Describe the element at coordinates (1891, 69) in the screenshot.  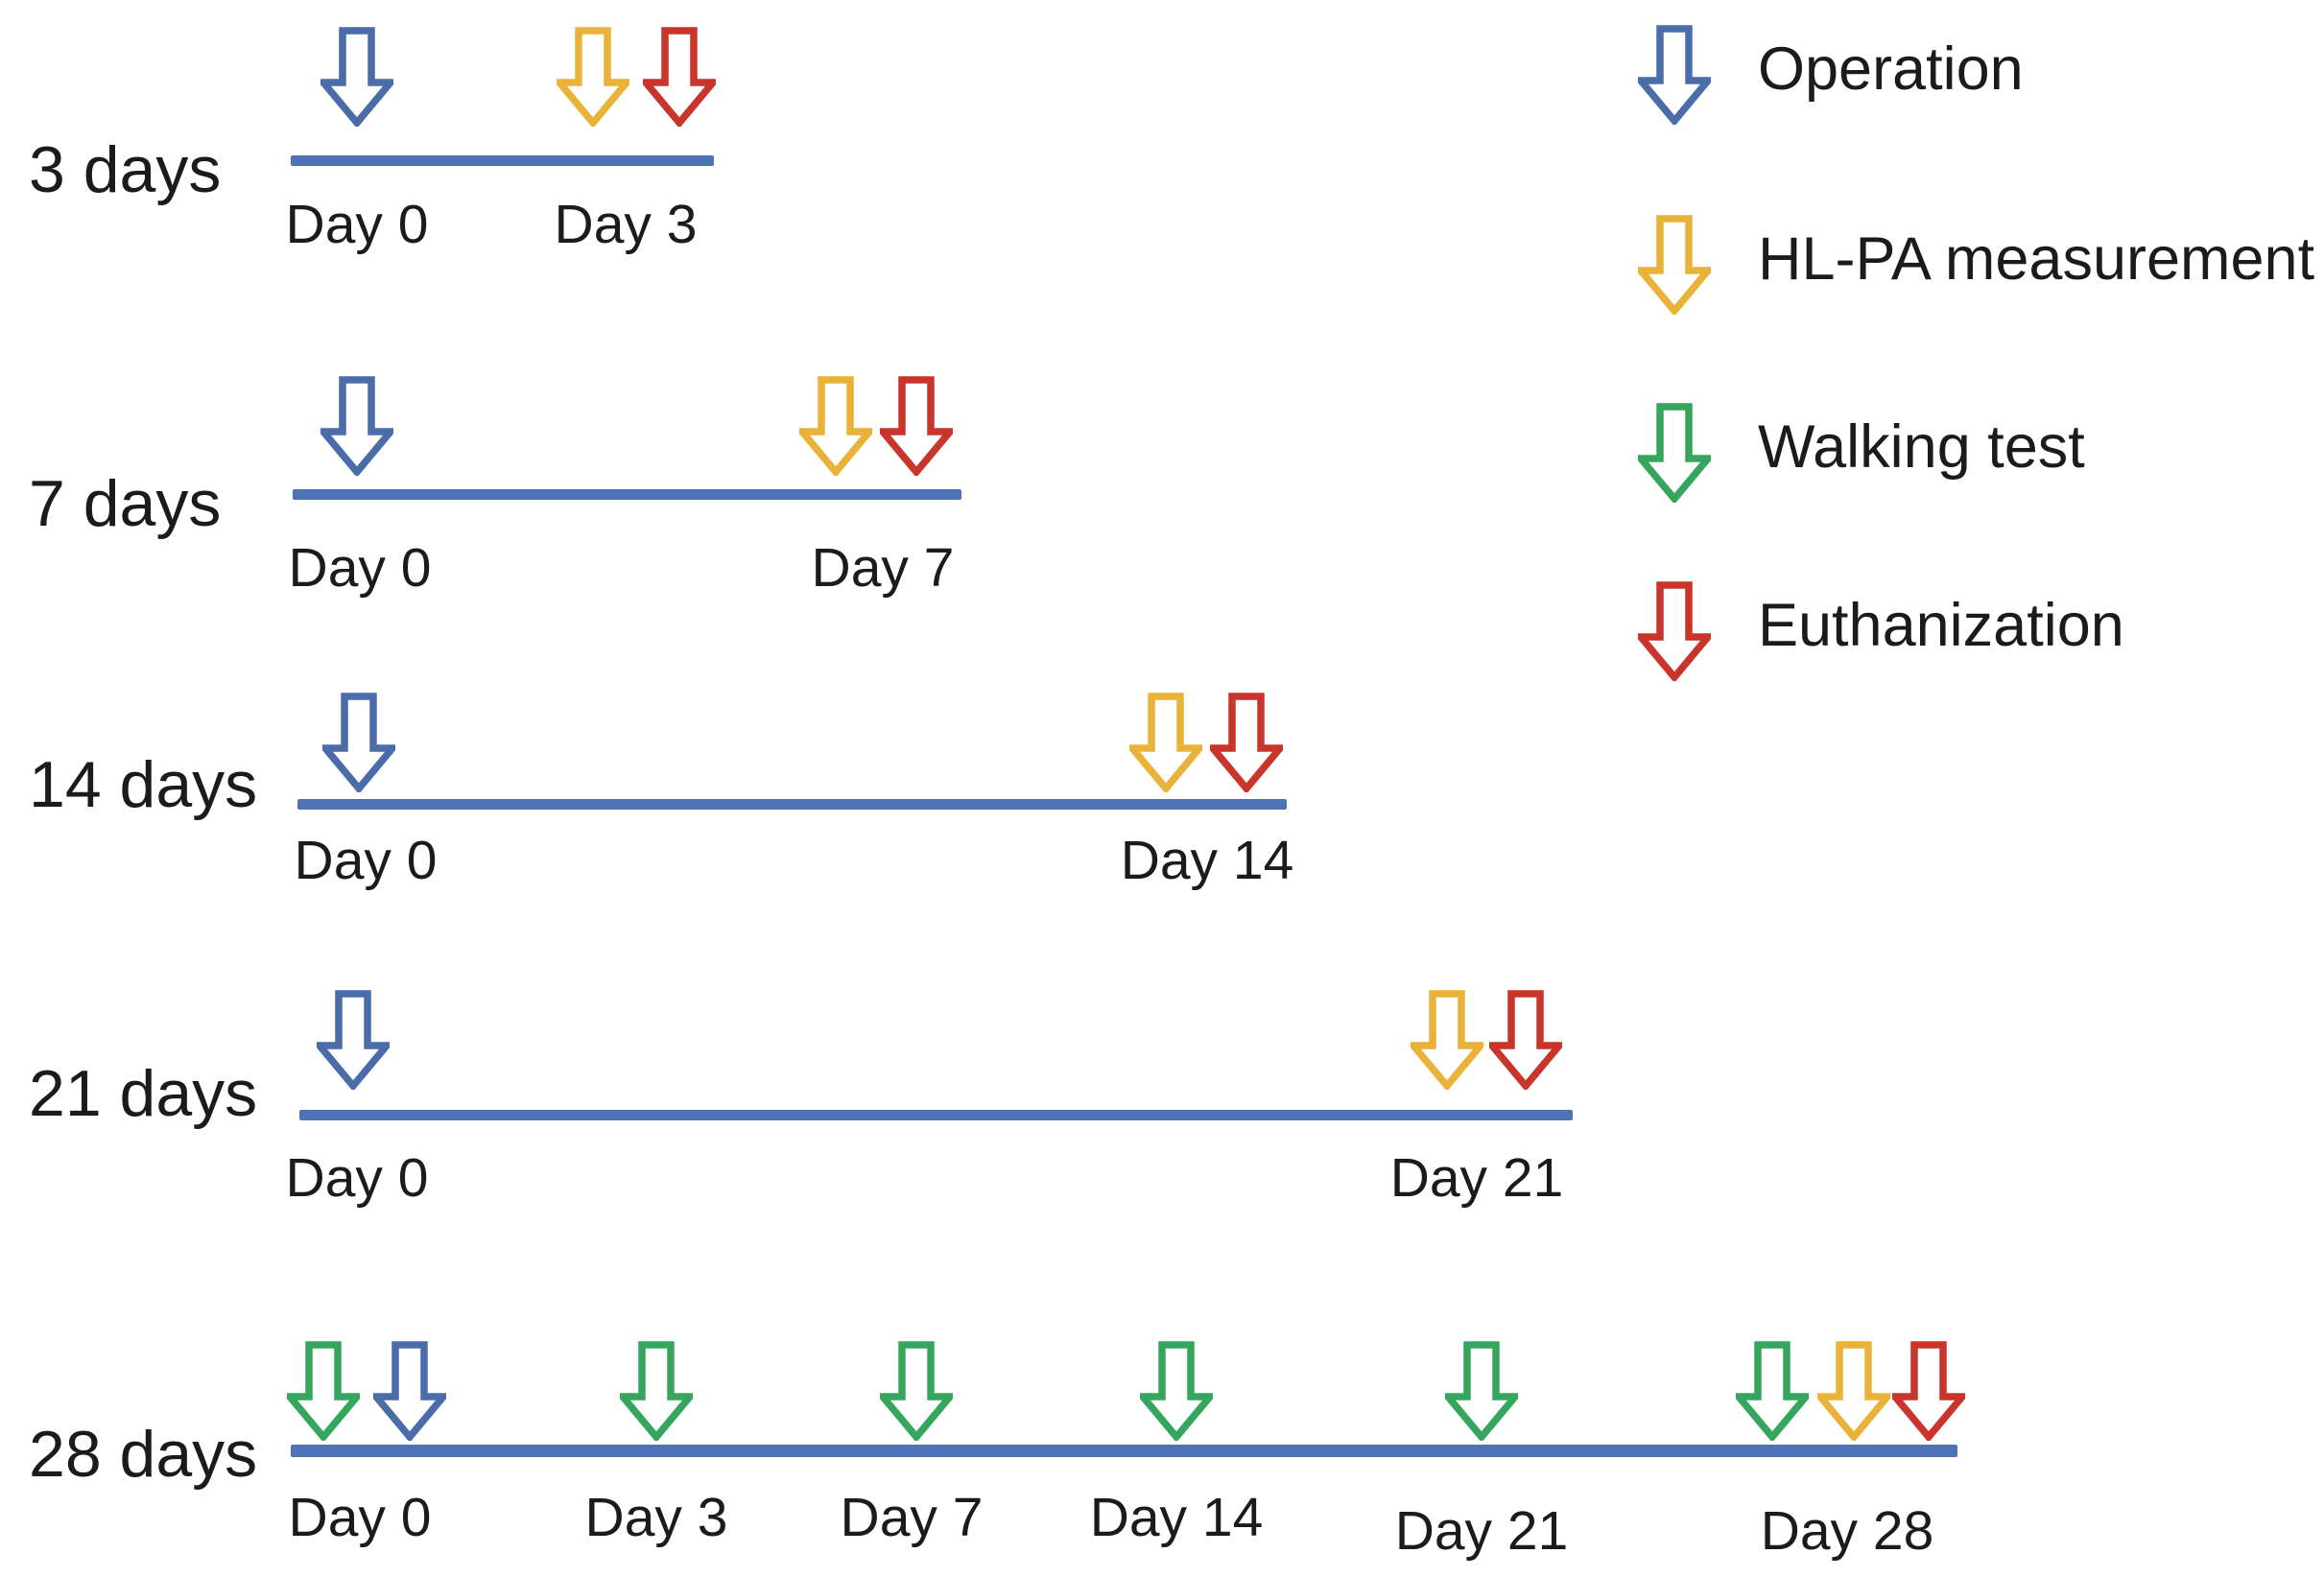
I see `legend-label-operation: Operation` at that location.